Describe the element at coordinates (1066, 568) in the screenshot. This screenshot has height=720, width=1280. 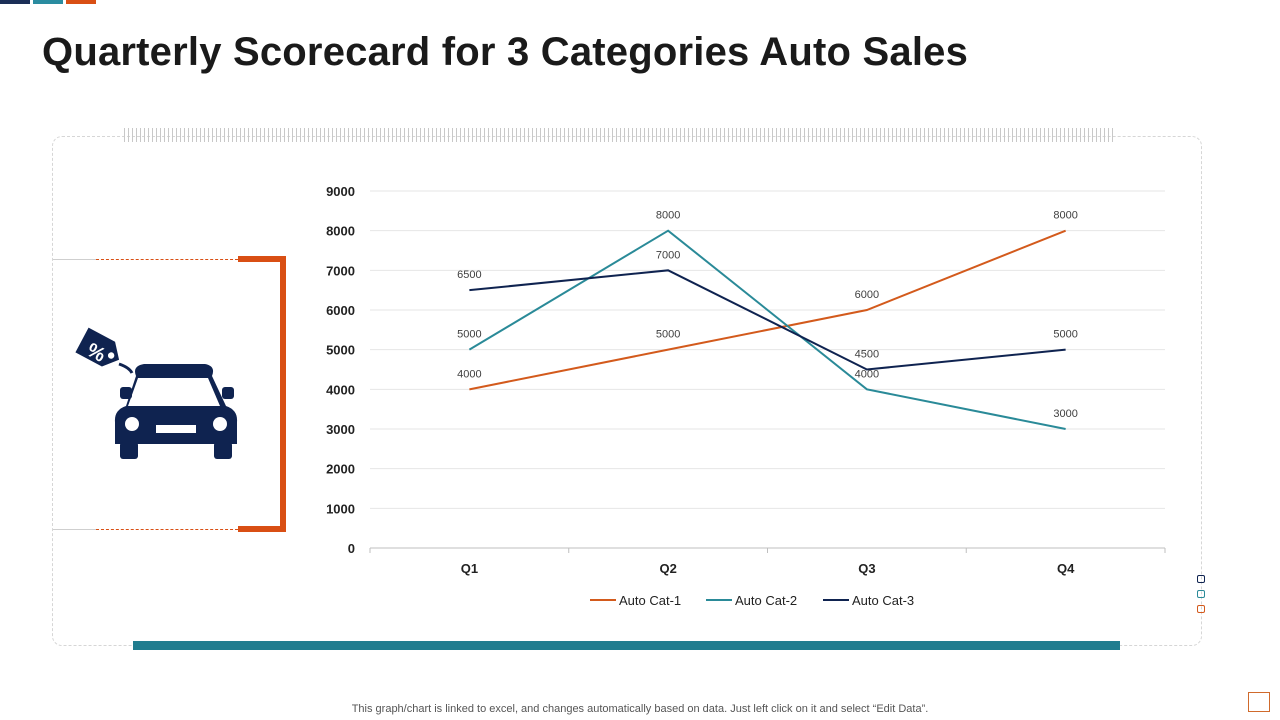
I see `x-tick-label: Q4` at that location.